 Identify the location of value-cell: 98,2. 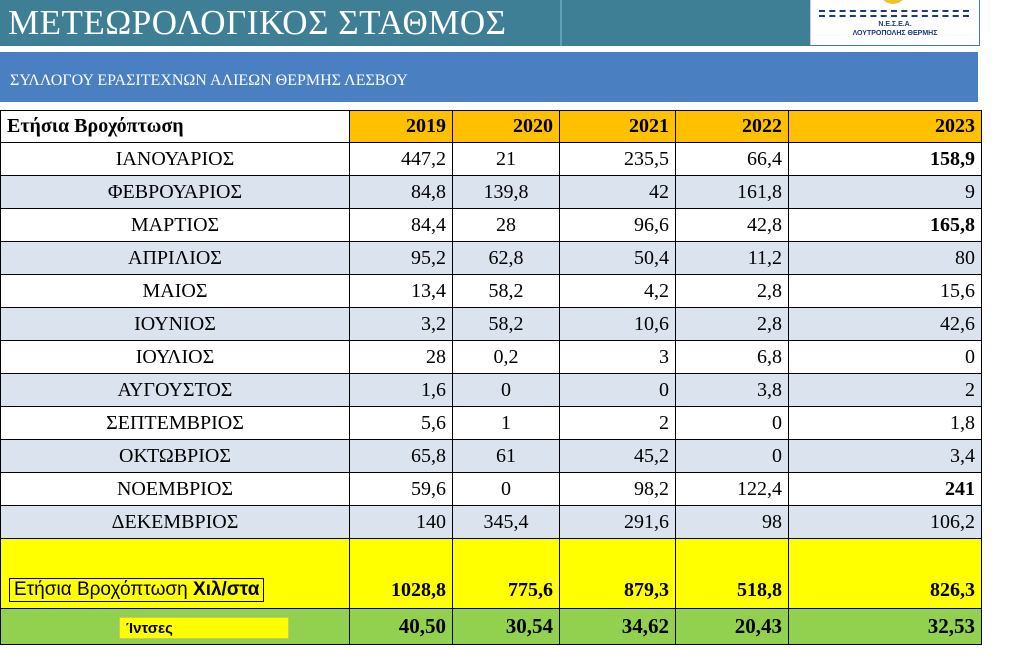
(617, 489).